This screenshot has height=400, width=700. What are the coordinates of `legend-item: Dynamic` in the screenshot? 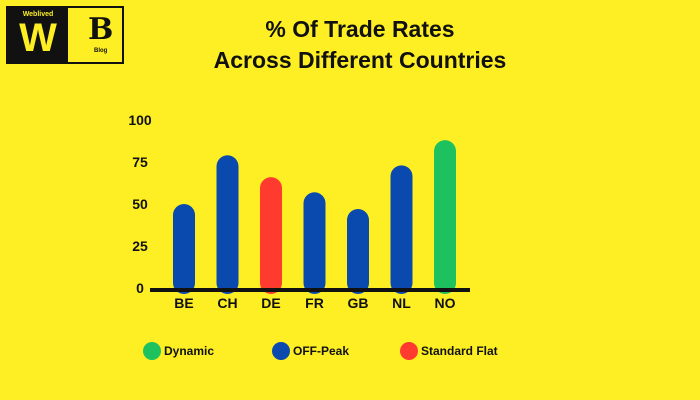 It's located at (178, 351).